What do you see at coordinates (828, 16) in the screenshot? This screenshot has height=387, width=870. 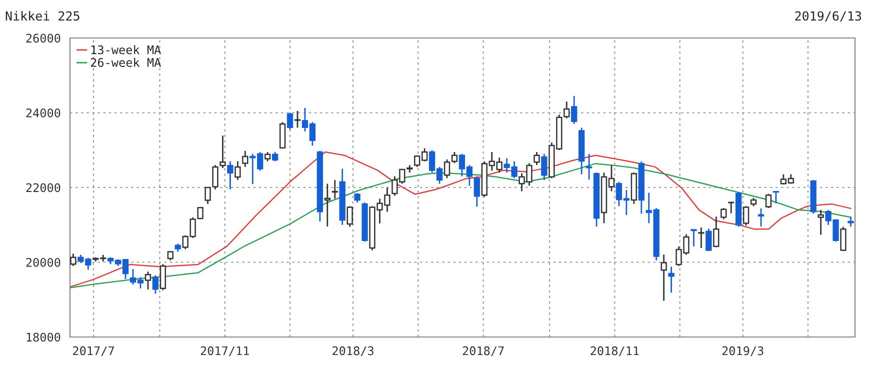 I see `chart-subtitle: 2019/6/13` at bounding box center [828, 16].